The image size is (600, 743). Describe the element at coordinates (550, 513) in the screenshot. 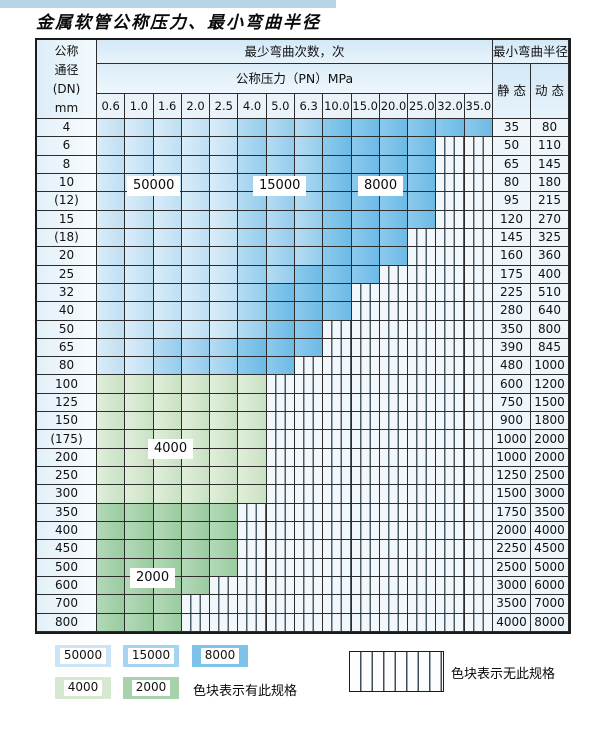

I see `dynamic-value-cell: 3500` at that location.